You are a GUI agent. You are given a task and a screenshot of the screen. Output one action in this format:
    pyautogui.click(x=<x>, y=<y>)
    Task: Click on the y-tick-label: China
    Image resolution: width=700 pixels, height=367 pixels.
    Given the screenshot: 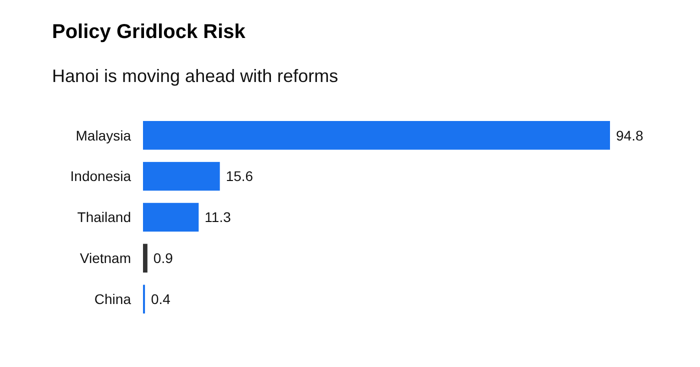 What is the action you would take?
    pyautogui.click(x=113, y=299)
    